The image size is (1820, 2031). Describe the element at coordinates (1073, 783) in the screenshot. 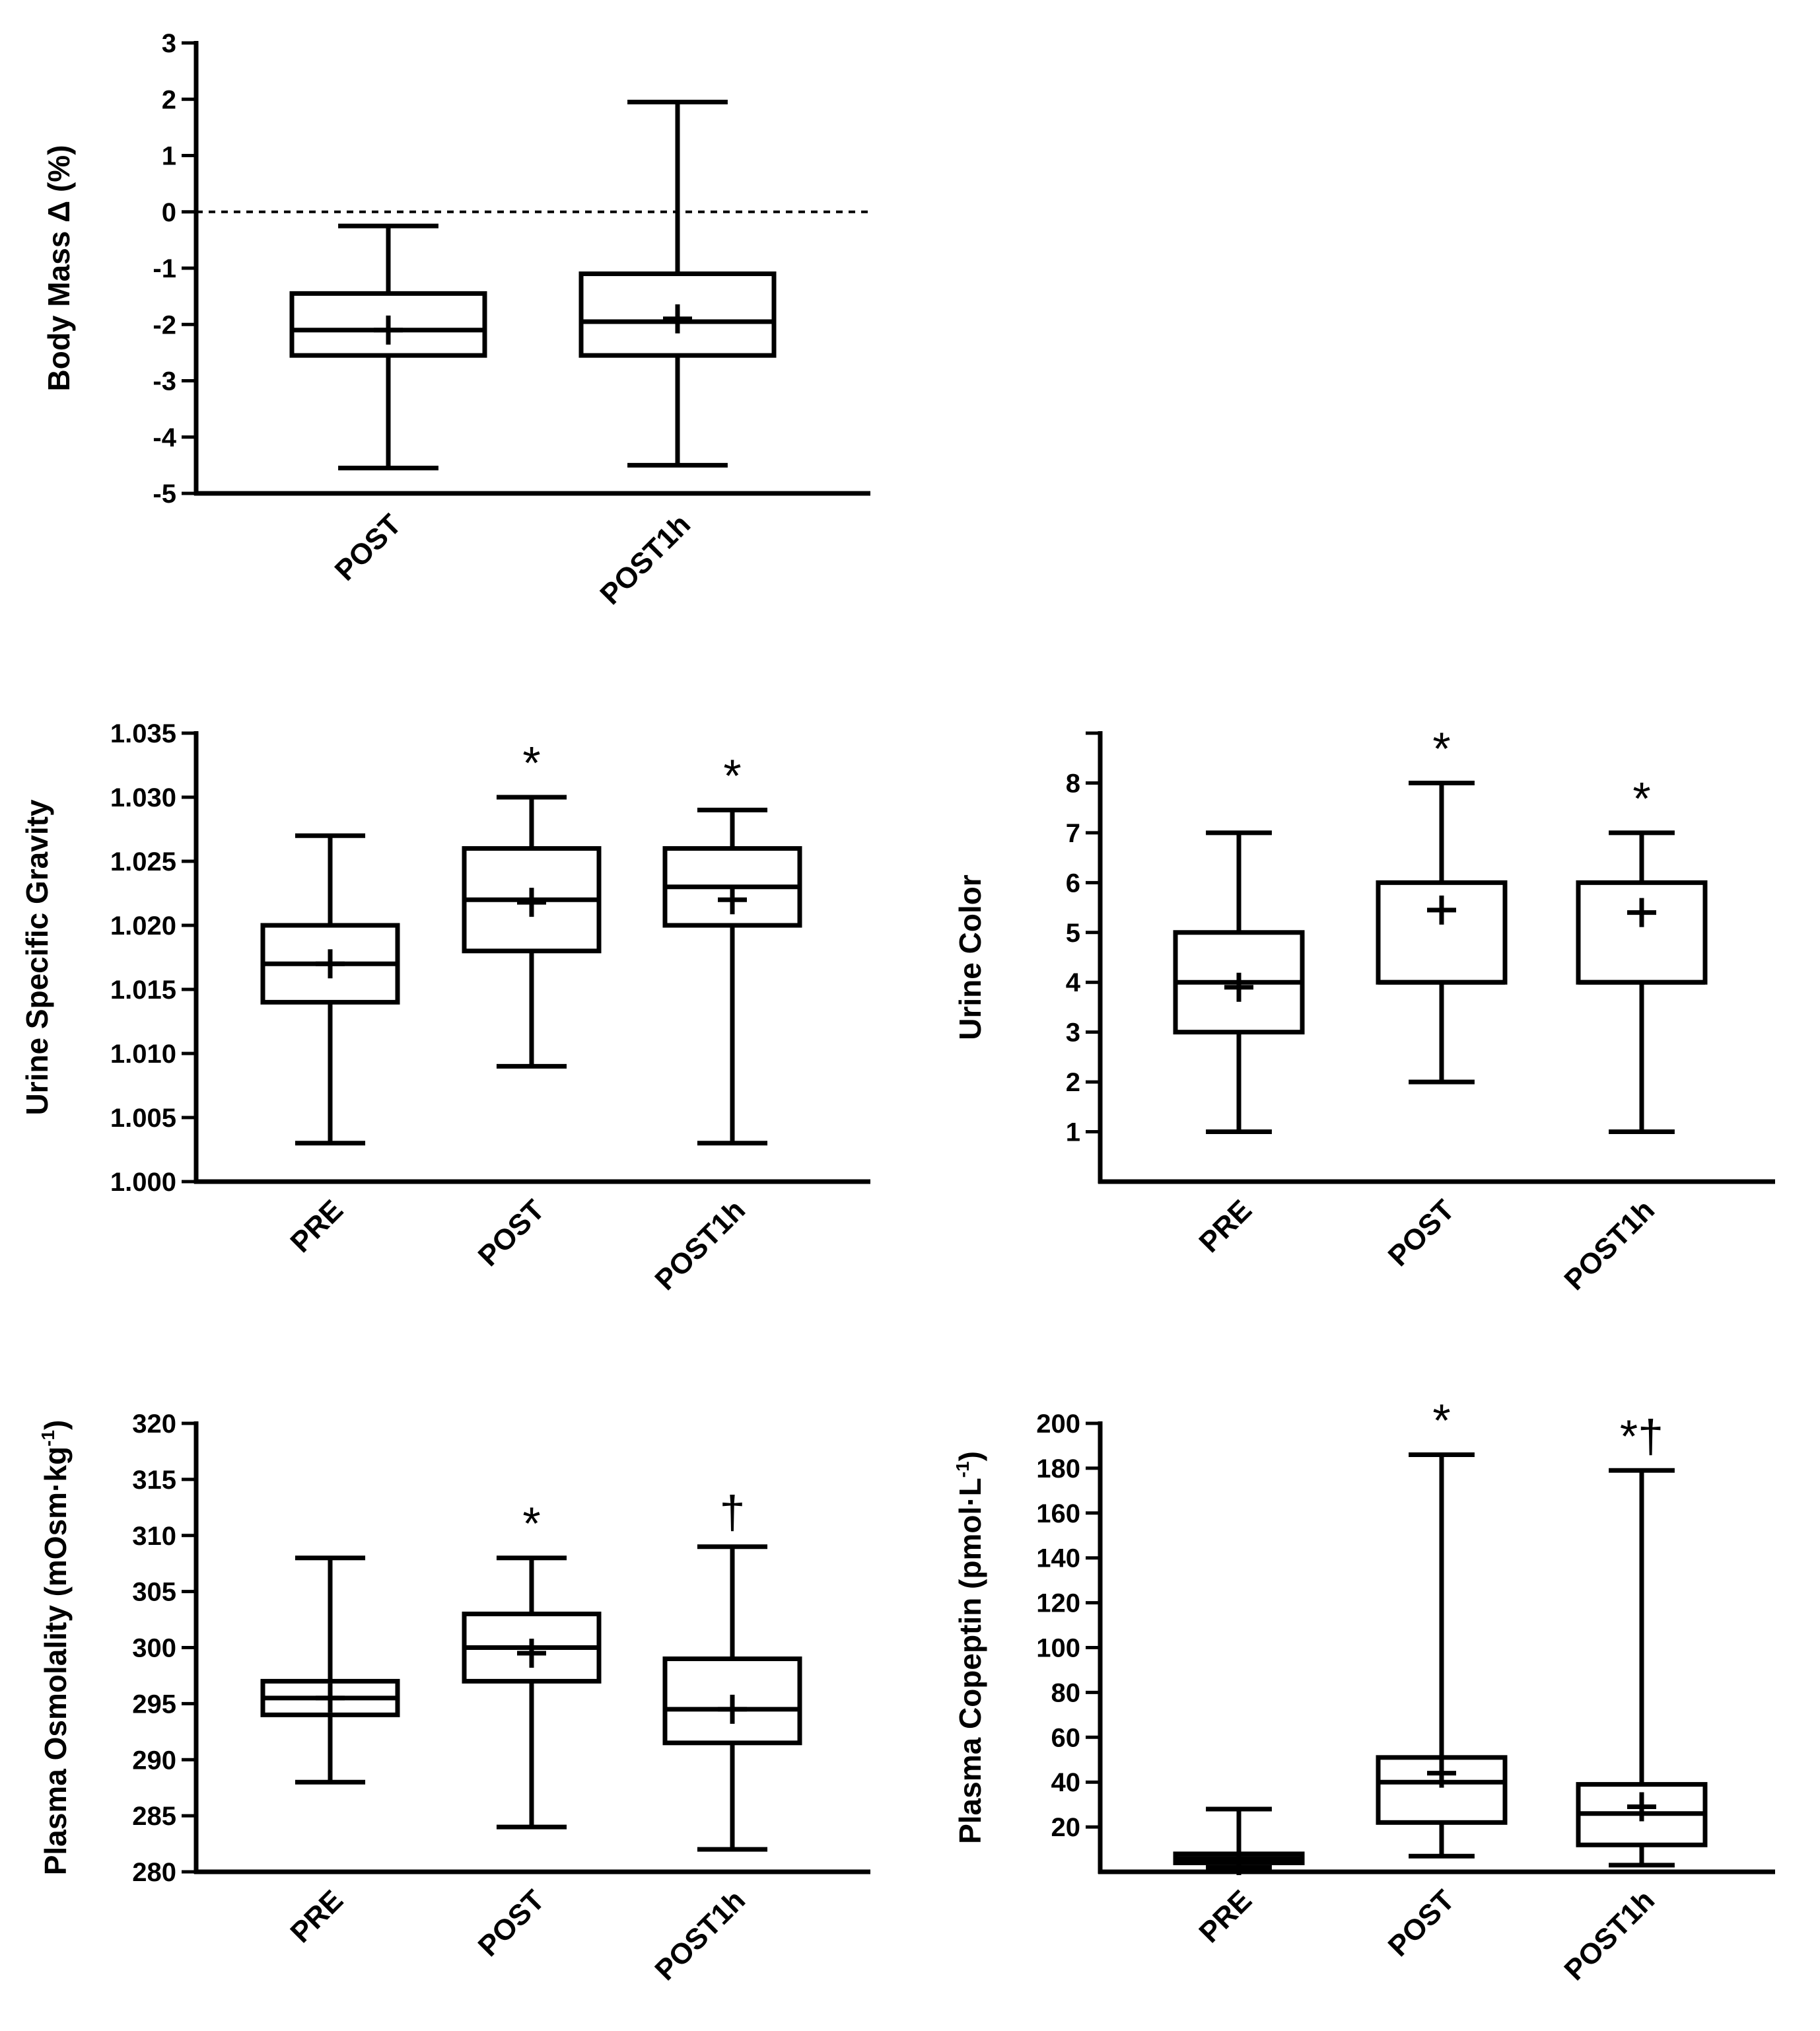

I see `y-tick-label: 8` at that location.